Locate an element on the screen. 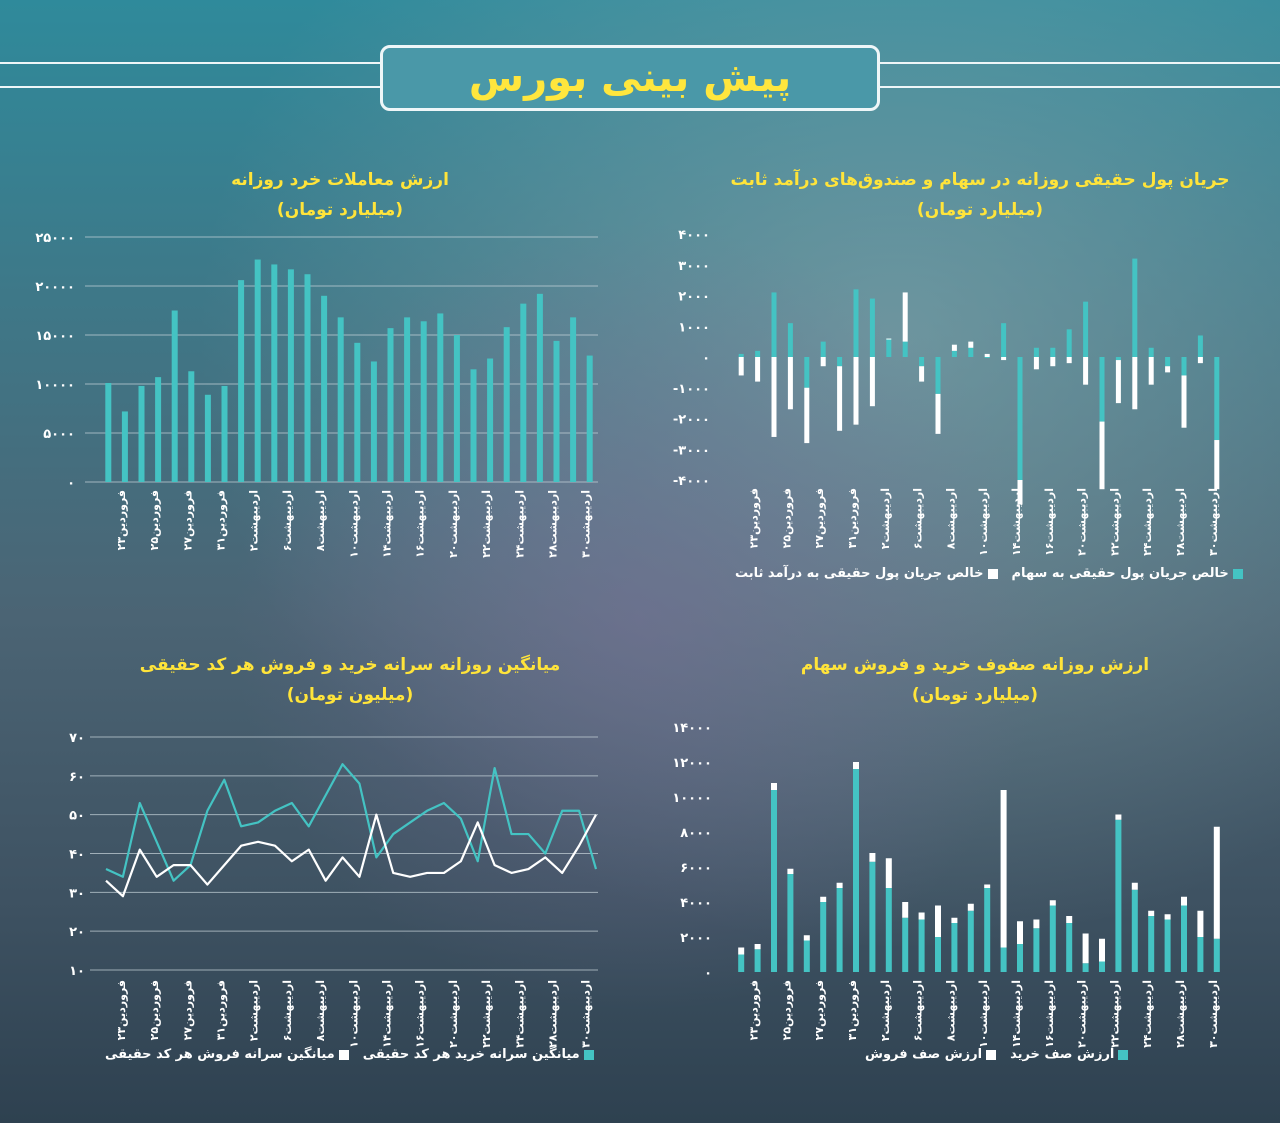  flow-ytick-5: -۱۰۰۰ is located at coordinates (691, 389).